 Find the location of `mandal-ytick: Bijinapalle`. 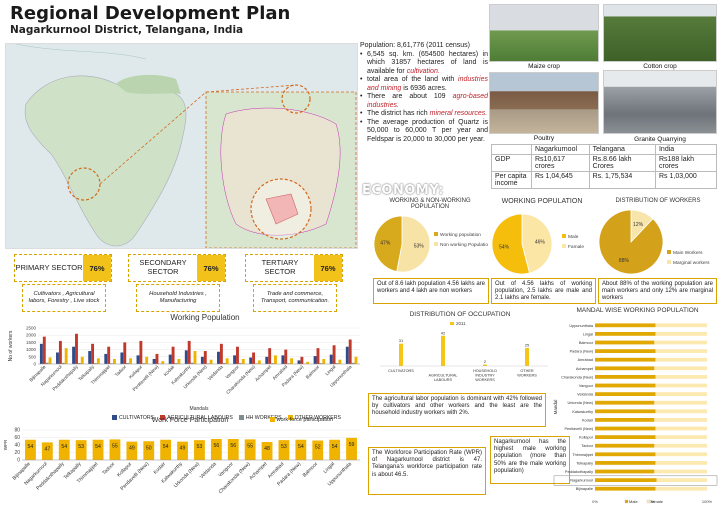

mandal-ytick: Bijinapalle is located at coordinates (584, 489).